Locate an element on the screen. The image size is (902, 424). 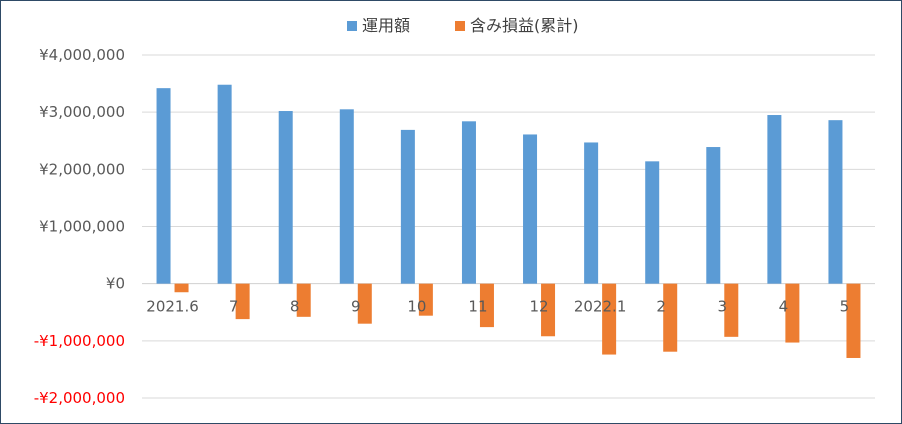
x-category-label: 5 is located at coordinates (845, 307).